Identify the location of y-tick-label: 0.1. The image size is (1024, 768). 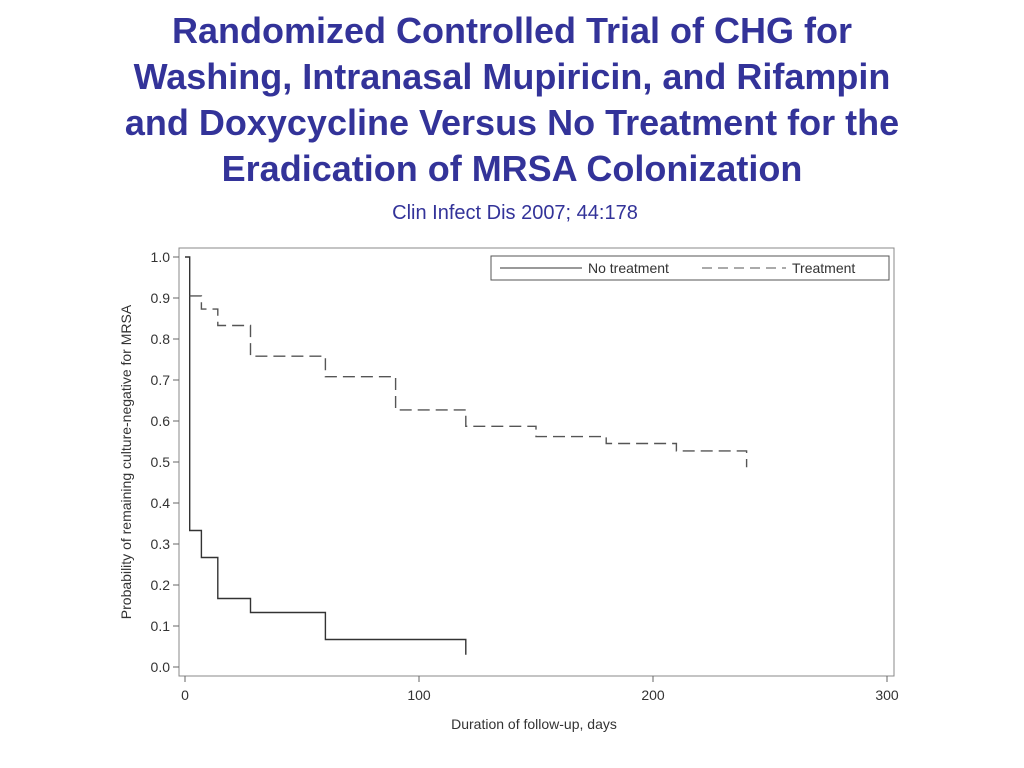
(161, 626).